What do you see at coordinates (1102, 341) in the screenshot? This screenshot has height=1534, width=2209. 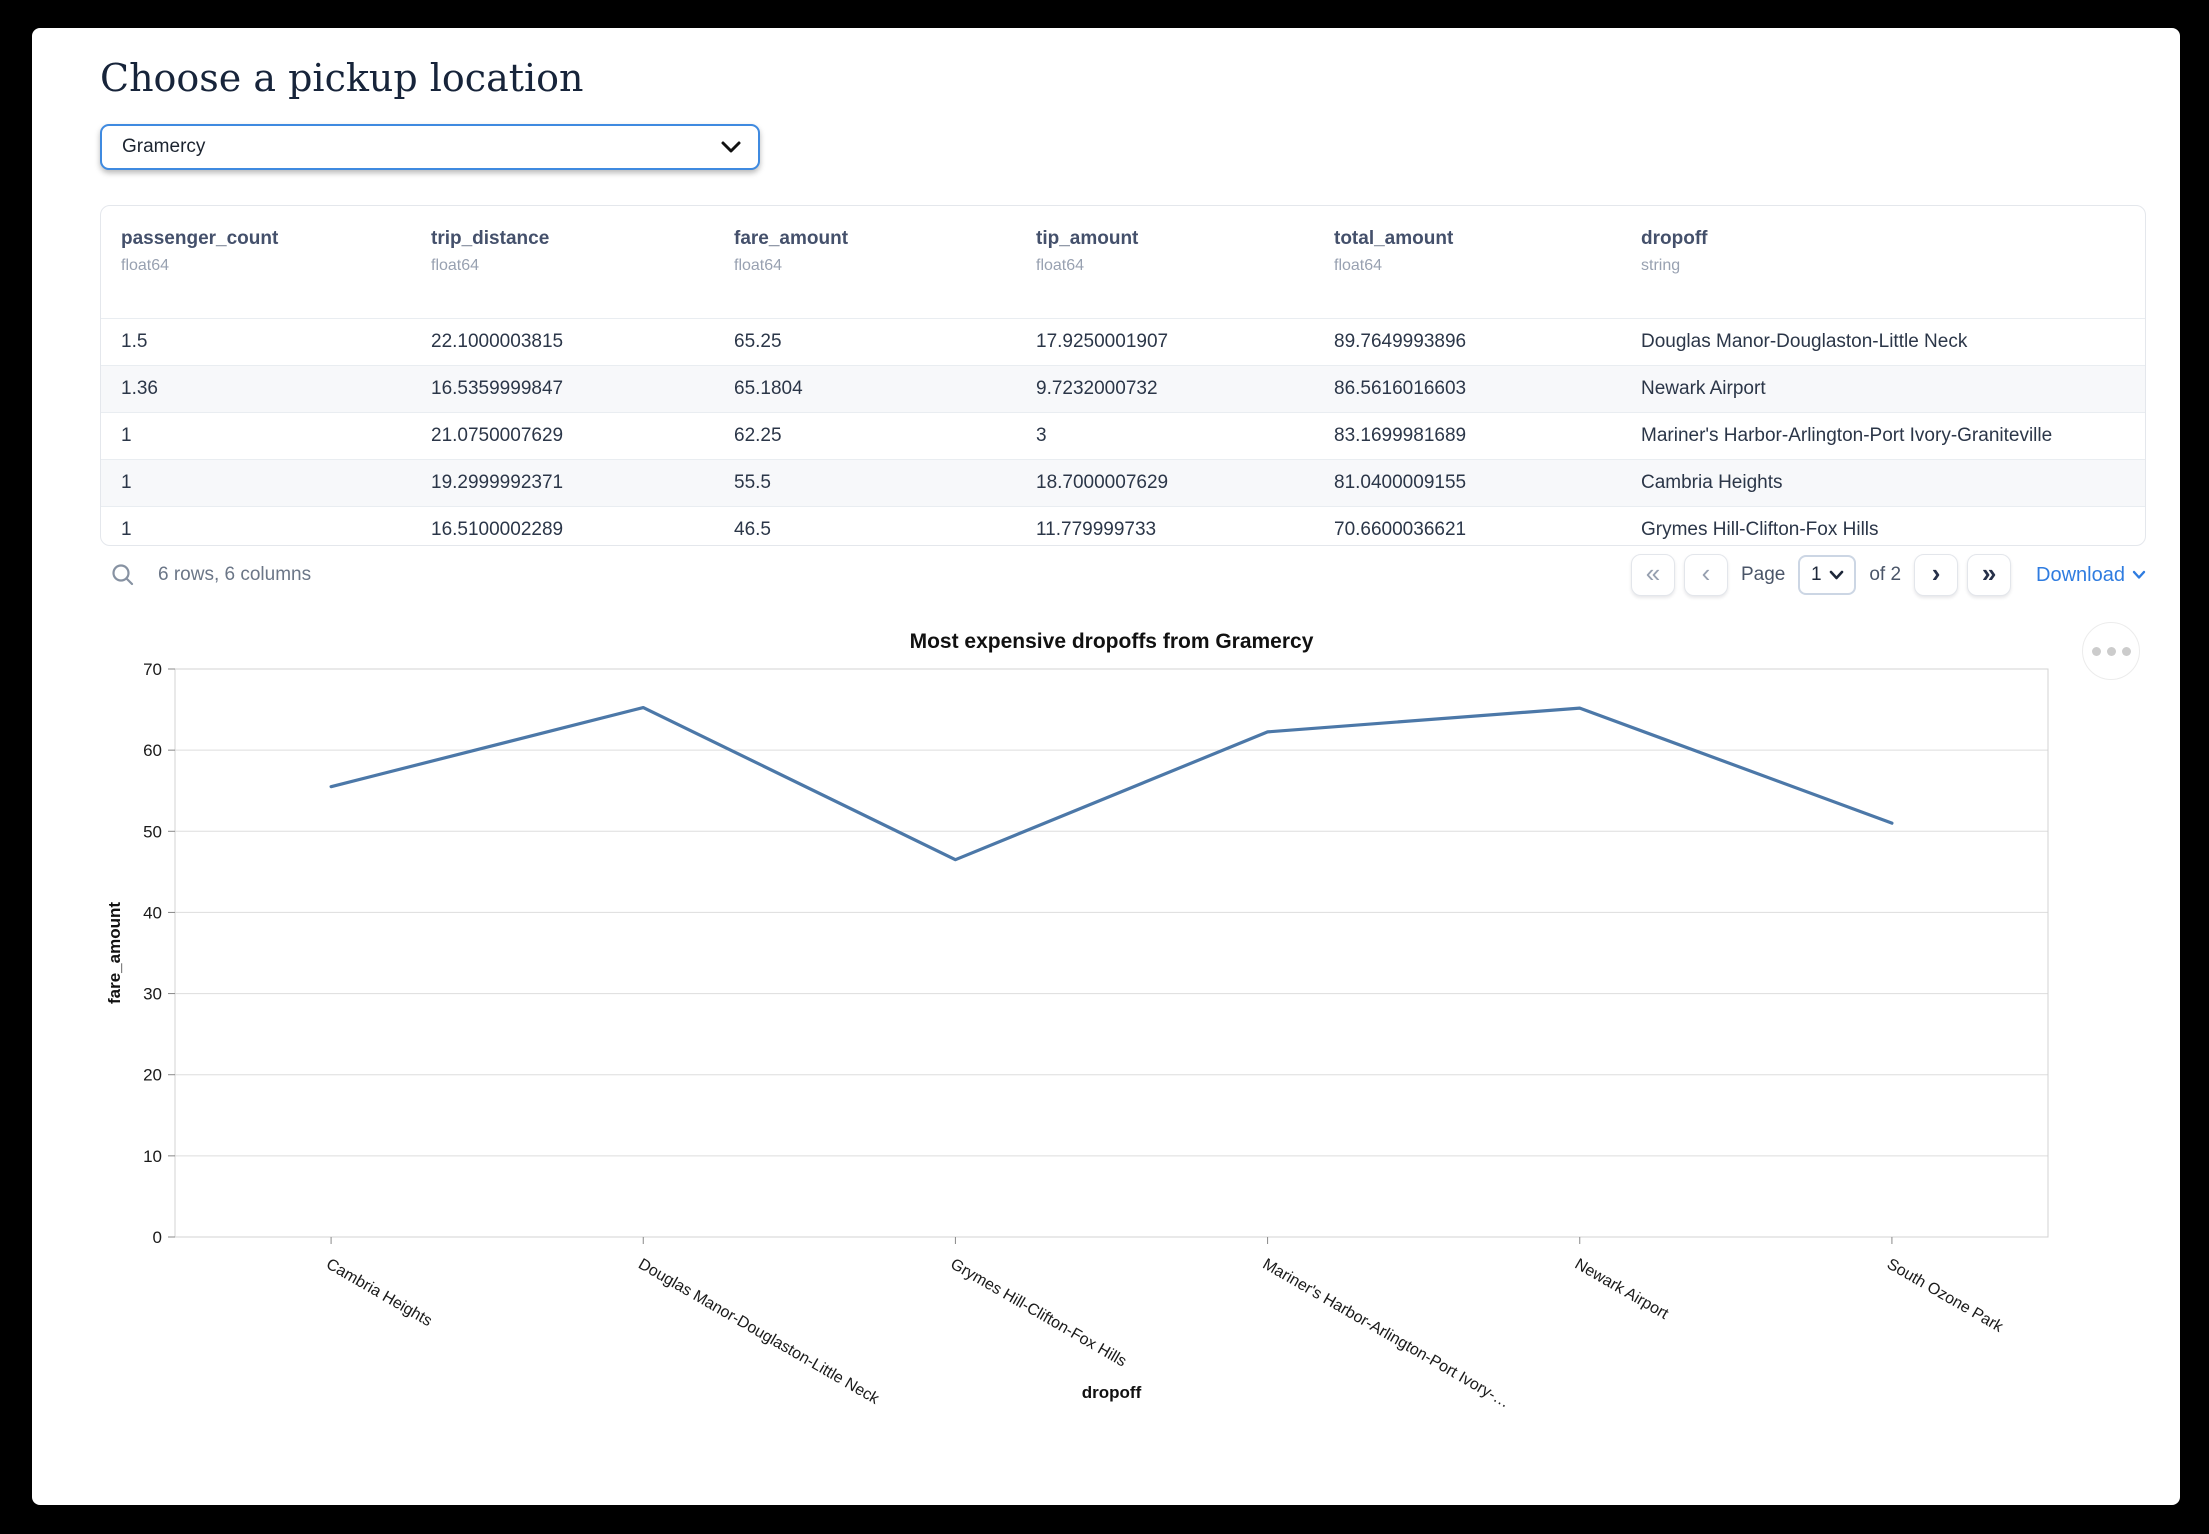 I see `table-cell: 17.9250001907` at bounding box center [1102, 341].